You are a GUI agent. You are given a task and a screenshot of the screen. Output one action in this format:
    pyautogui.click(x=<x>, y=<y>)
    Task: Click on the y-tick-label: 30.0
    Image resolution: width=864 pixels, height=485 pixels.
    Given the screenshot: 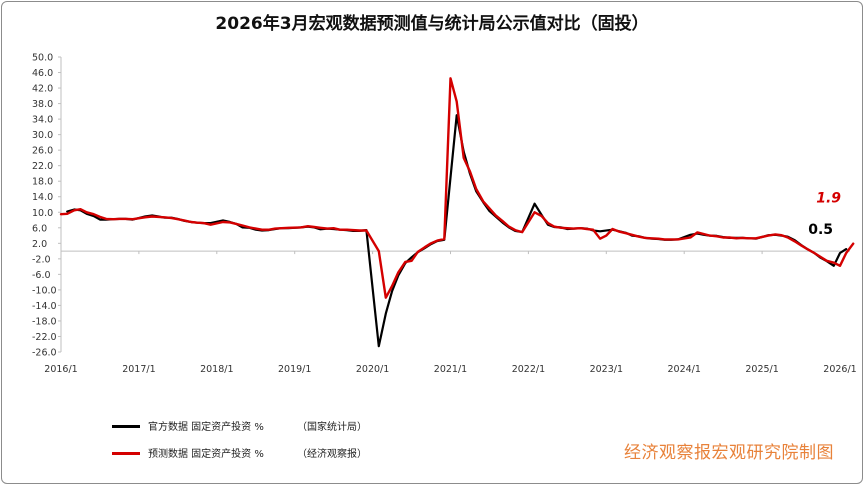 What is the action you would take?
    pyautogui.click(x=42, y=135)
    